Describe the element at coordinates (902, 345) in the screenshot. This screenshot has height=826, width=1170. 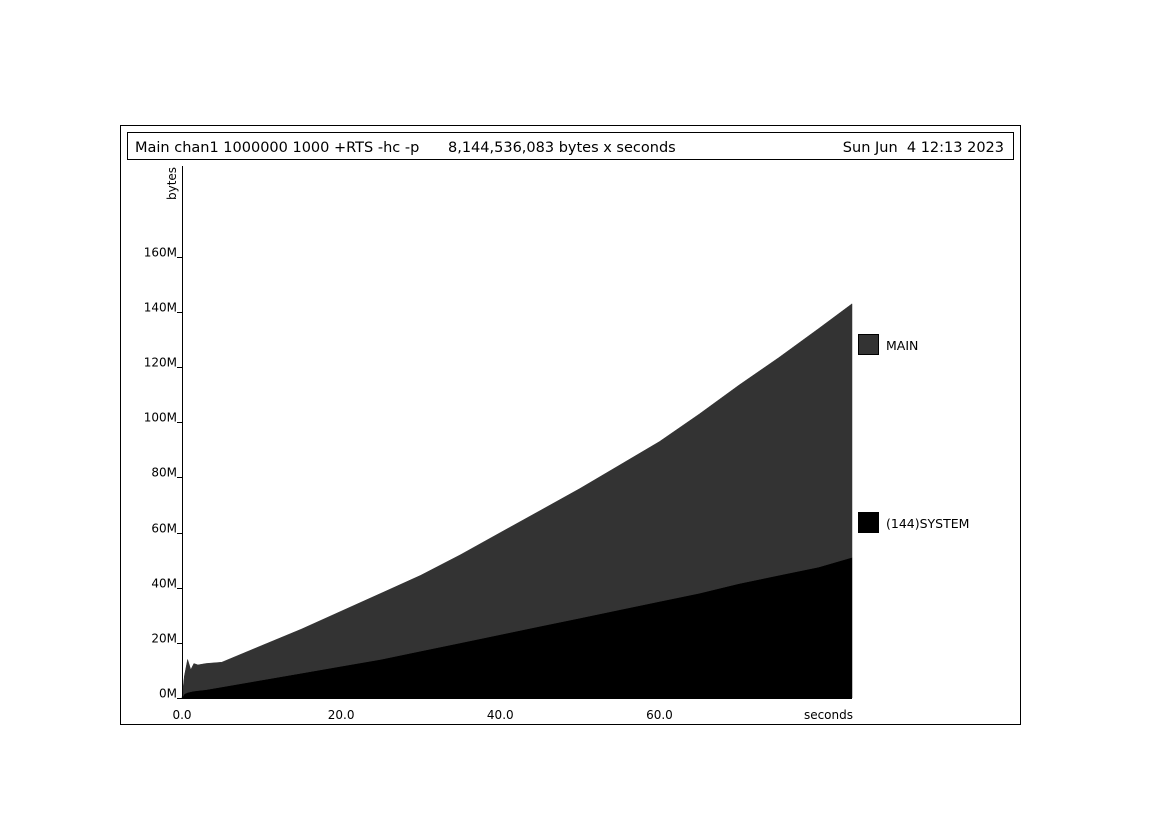
I see `legend-label: MAIN` at that location.